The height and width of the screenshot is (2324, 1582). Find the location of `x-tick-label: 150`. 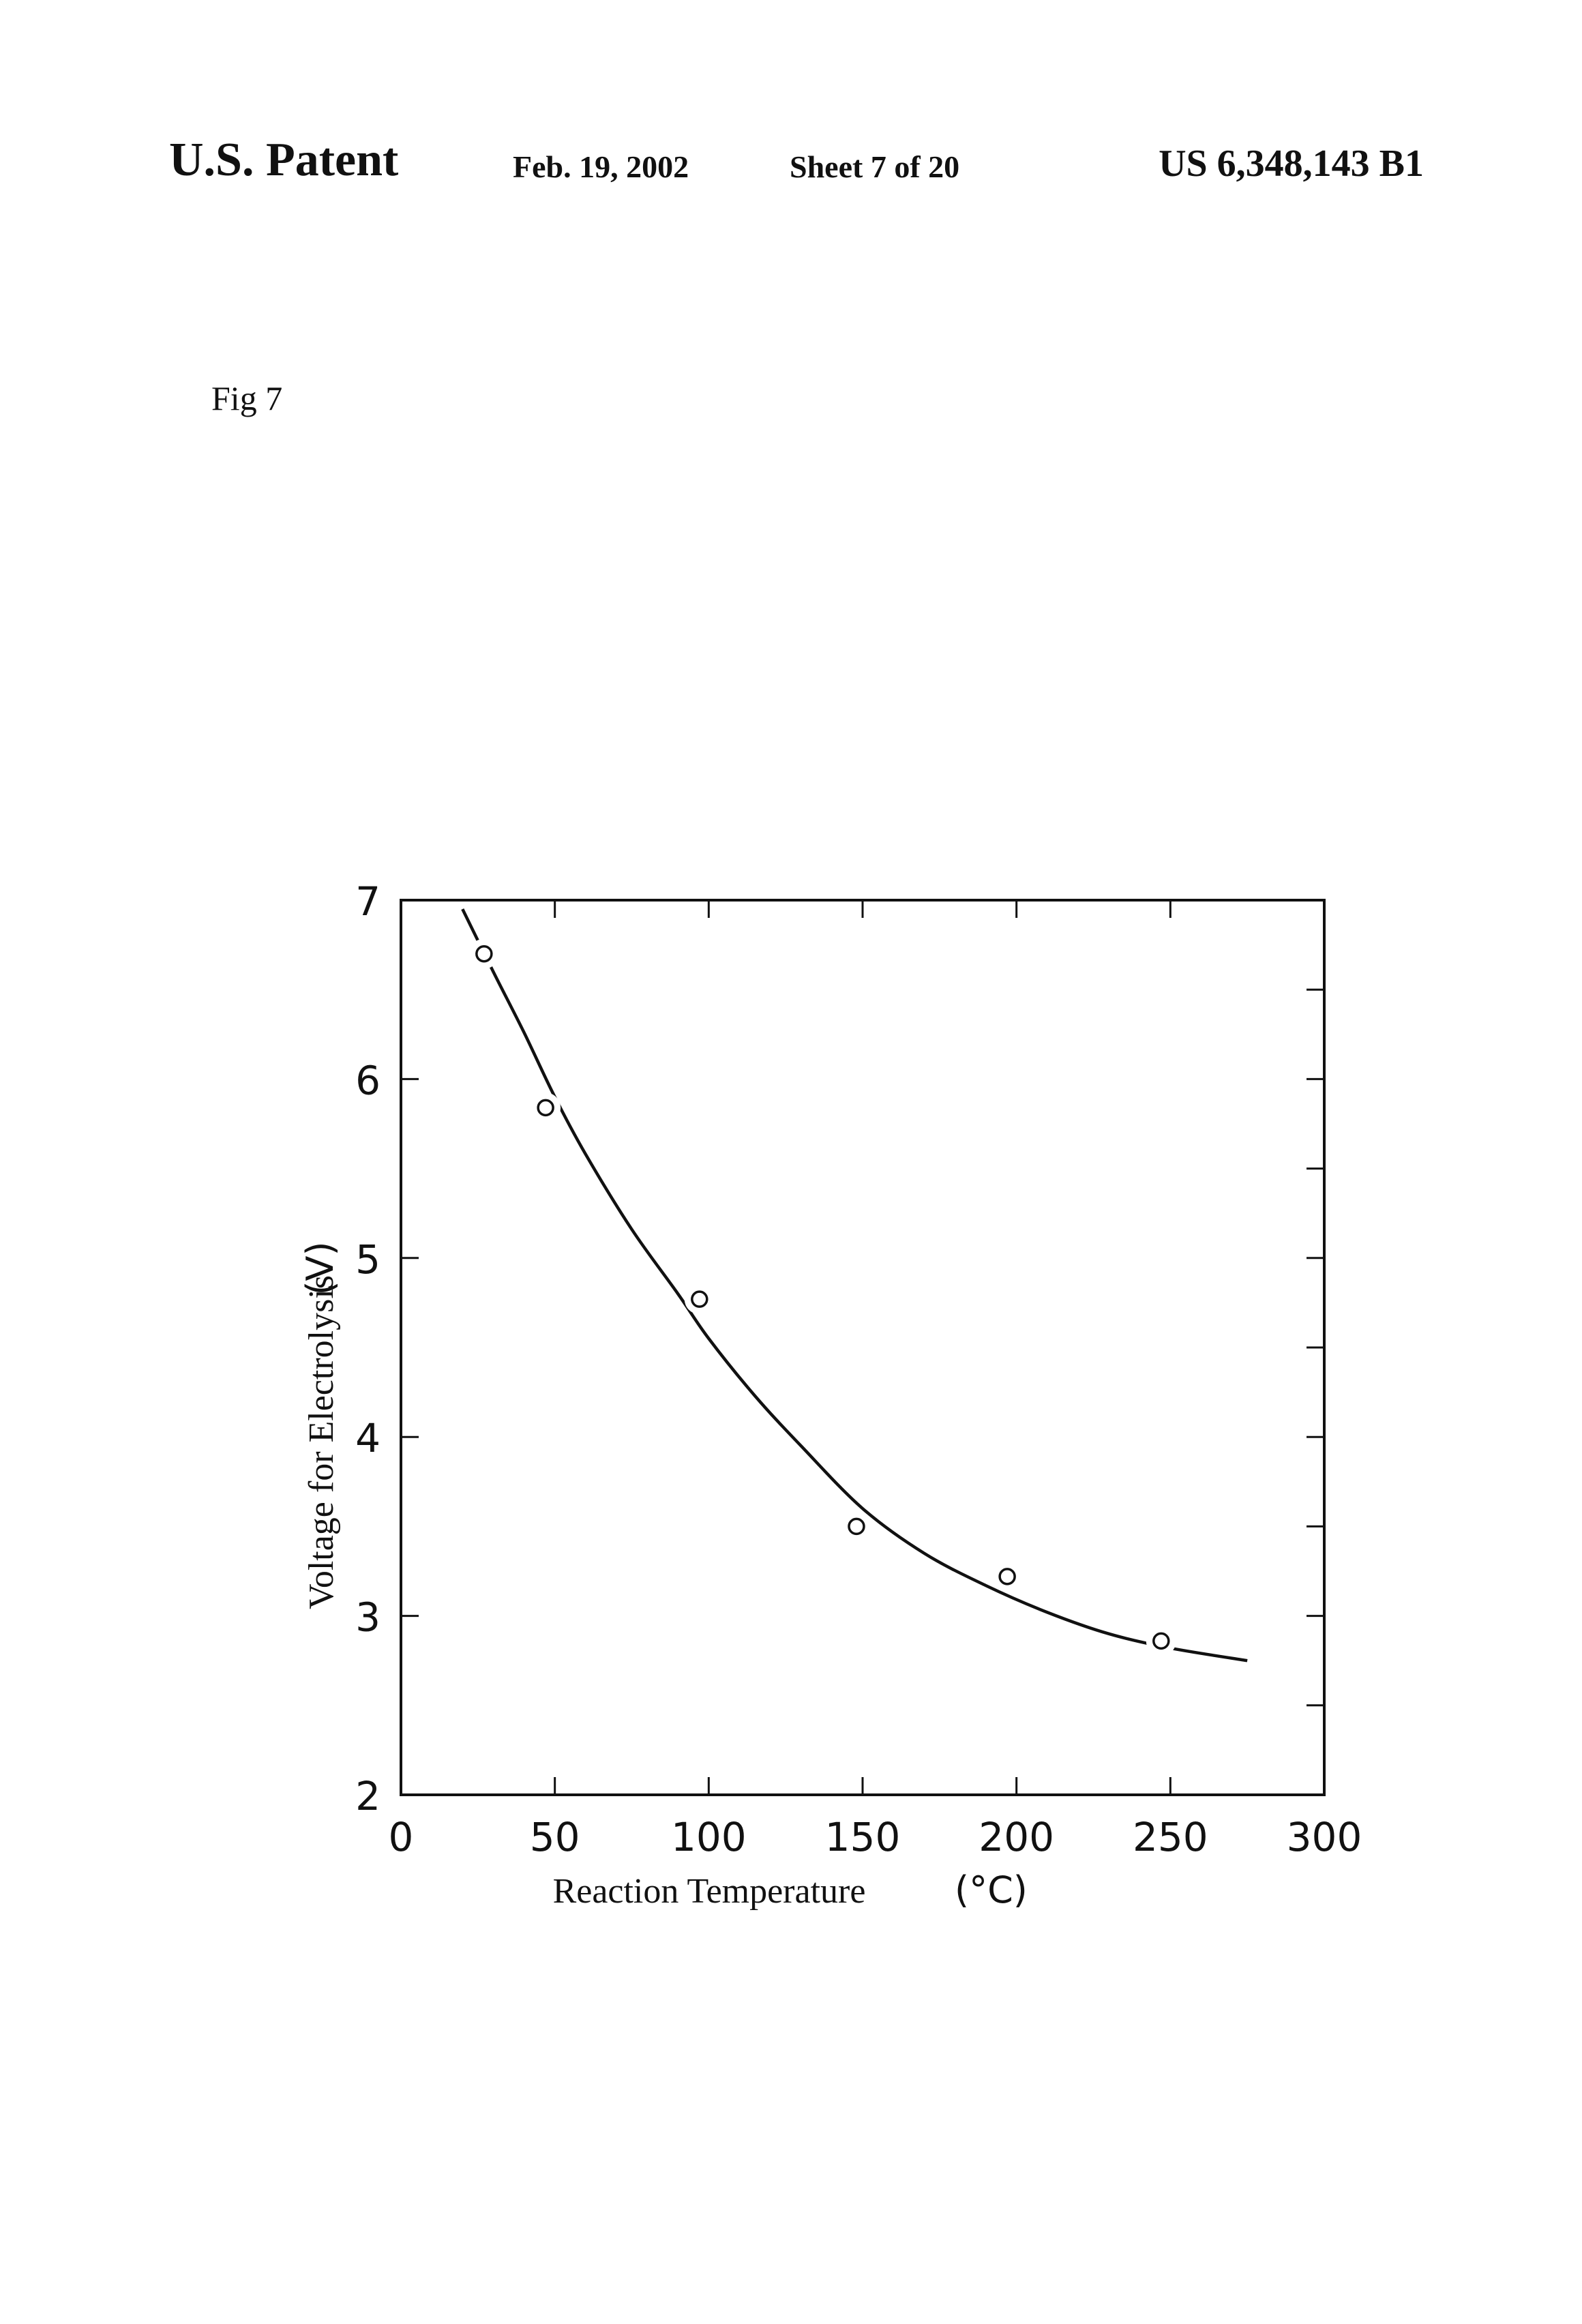

x-tick-label: 150 is located at coordinates (863, 1837).